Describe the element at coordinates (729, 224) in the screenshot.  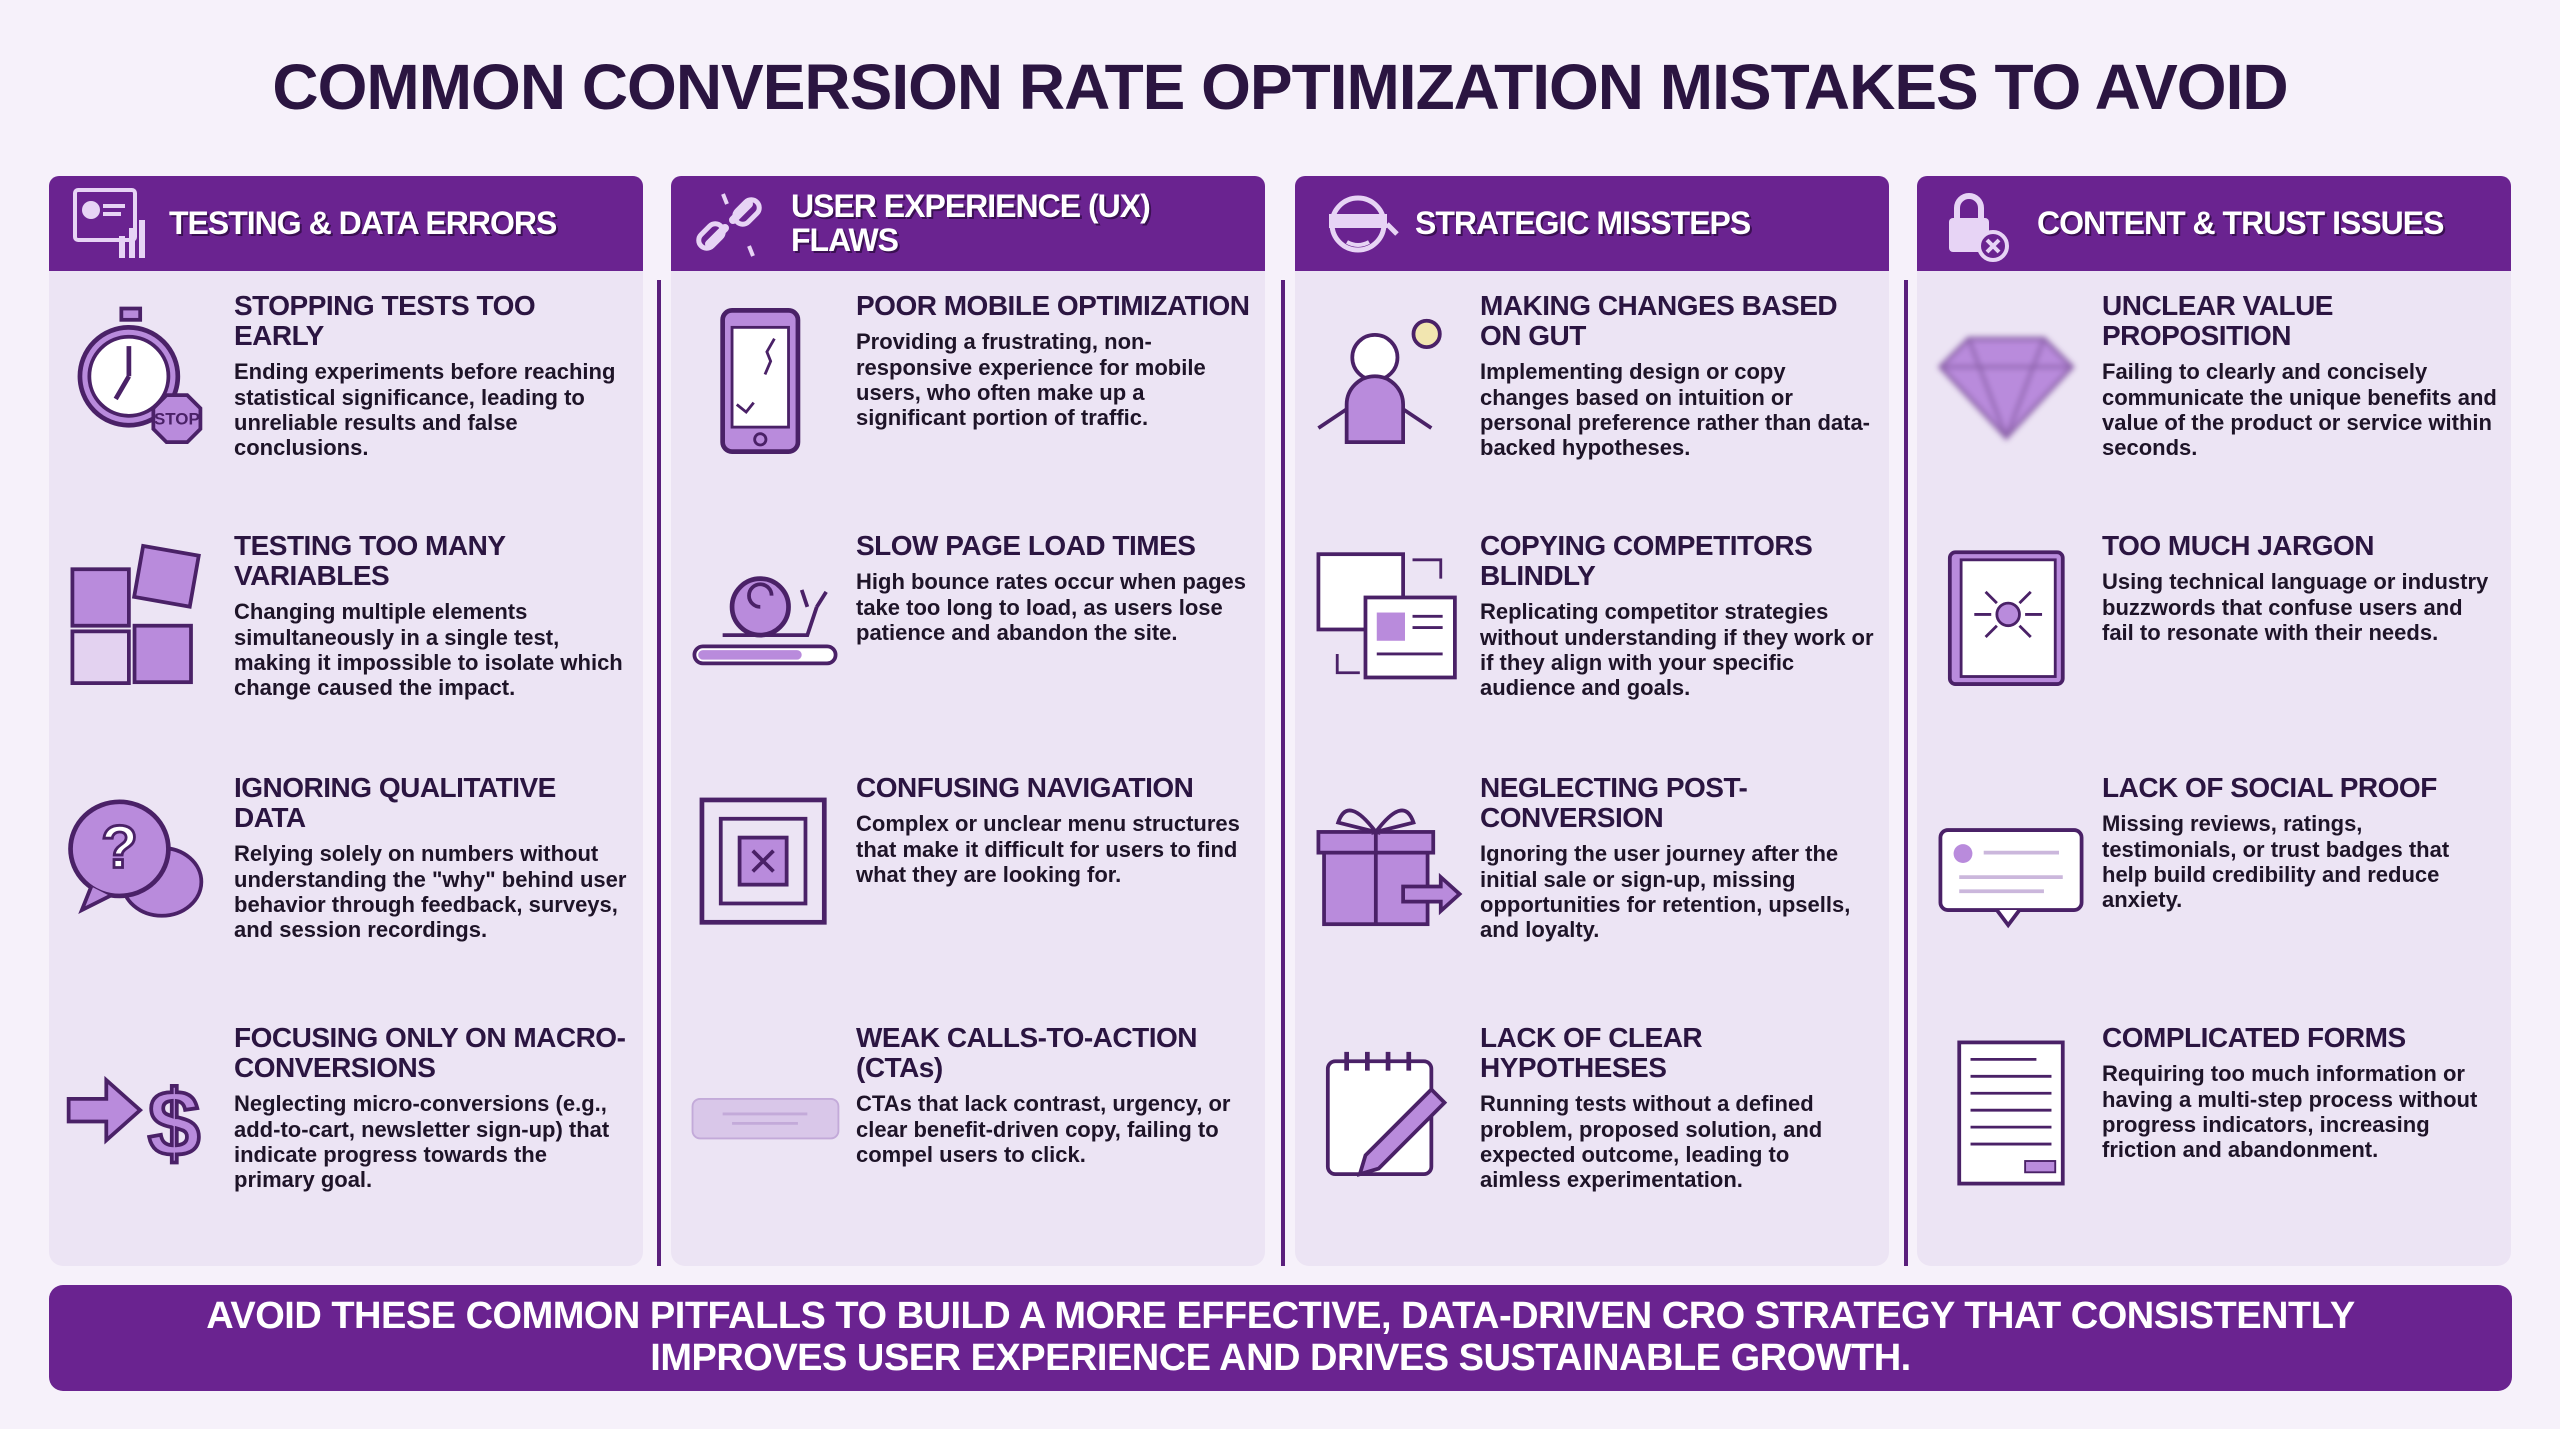
I see `broken-link-icon` at that location.